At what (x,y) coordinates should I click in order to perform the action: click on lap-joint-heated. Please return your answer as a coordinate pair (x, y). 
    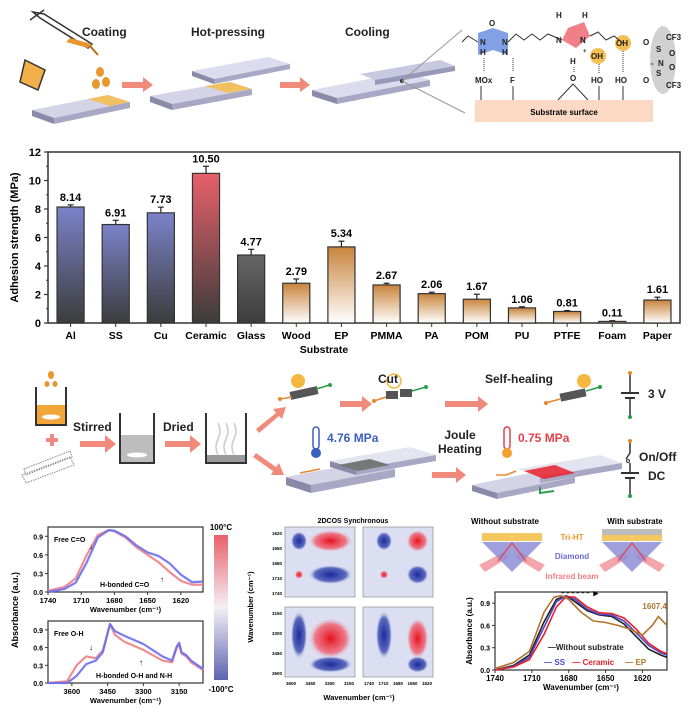
    Looking at the image, I should click on (547, 477).